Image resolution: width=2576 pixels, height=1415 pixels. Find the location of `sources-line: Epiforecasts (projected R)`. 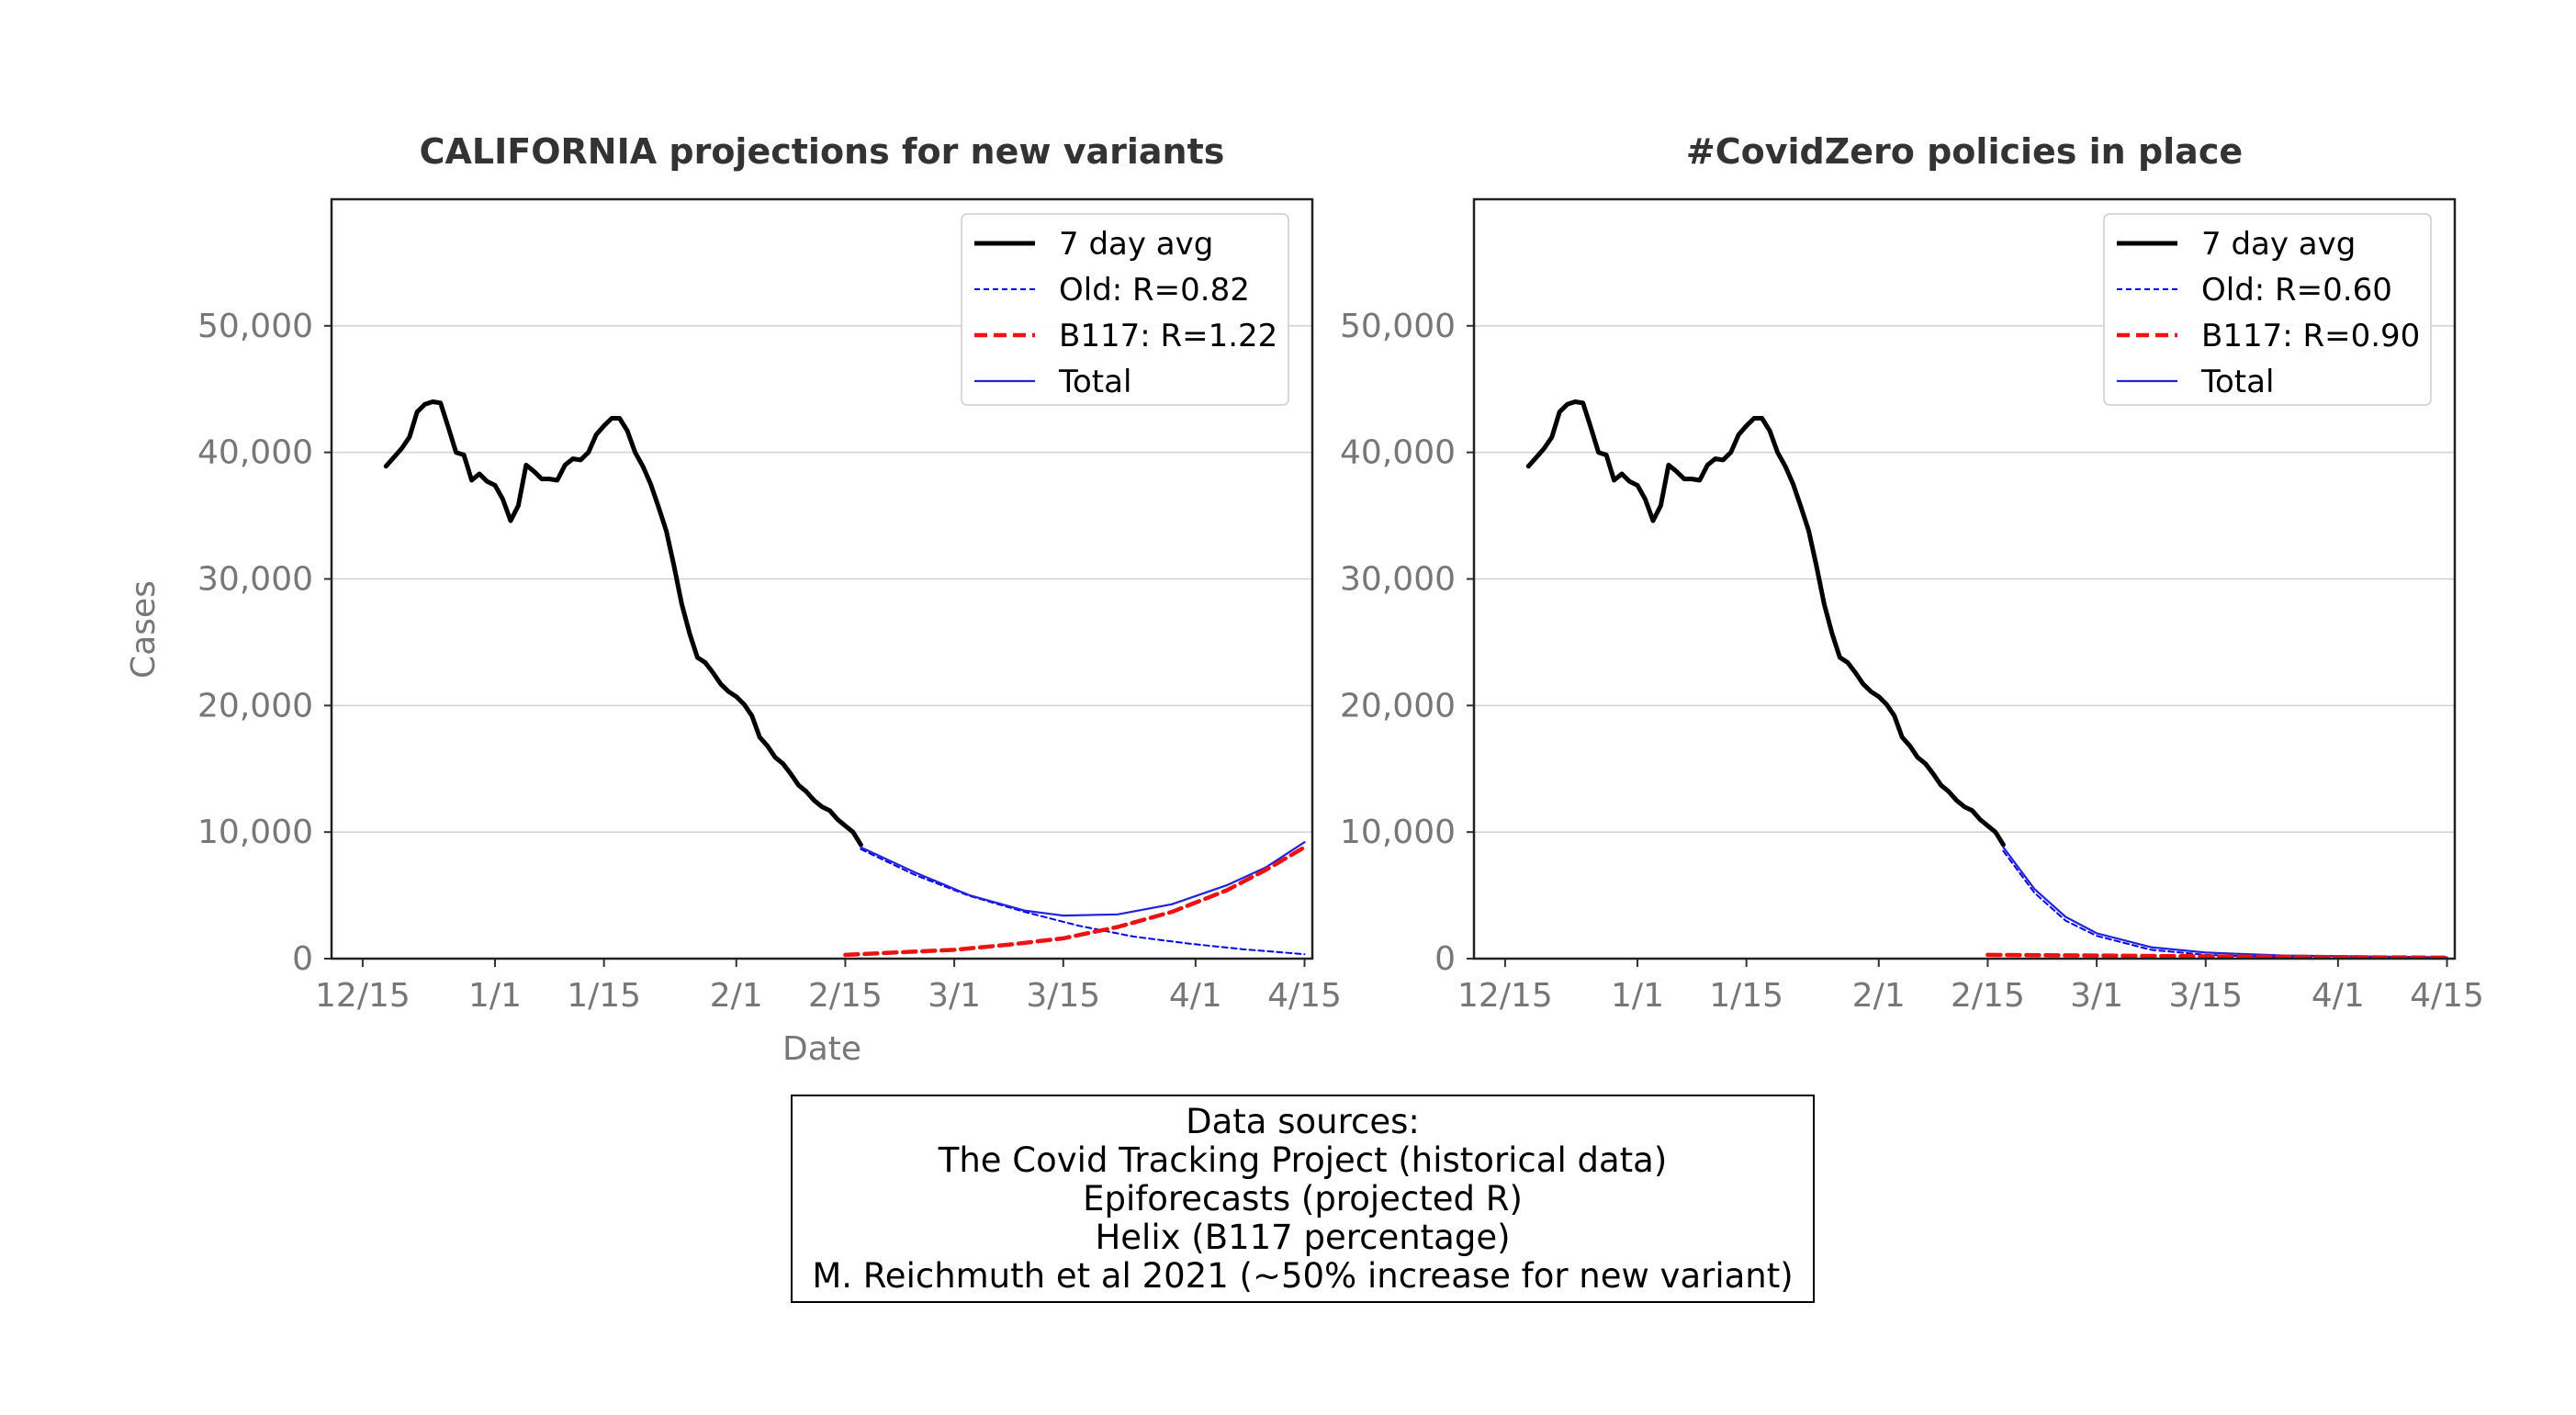

sources-line: Epiforecasts (projected R) is located at coordinates (1303, 1198).